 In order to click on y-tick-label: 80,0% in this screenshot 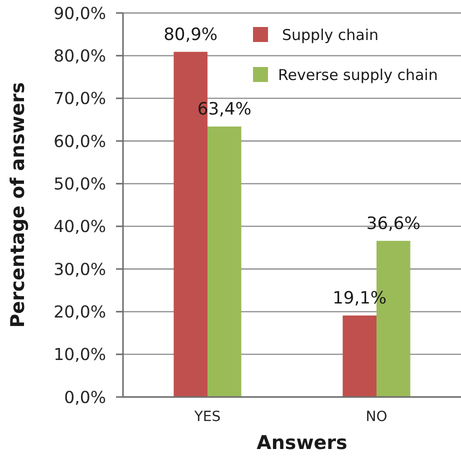, I will do `click(80, 56)`.